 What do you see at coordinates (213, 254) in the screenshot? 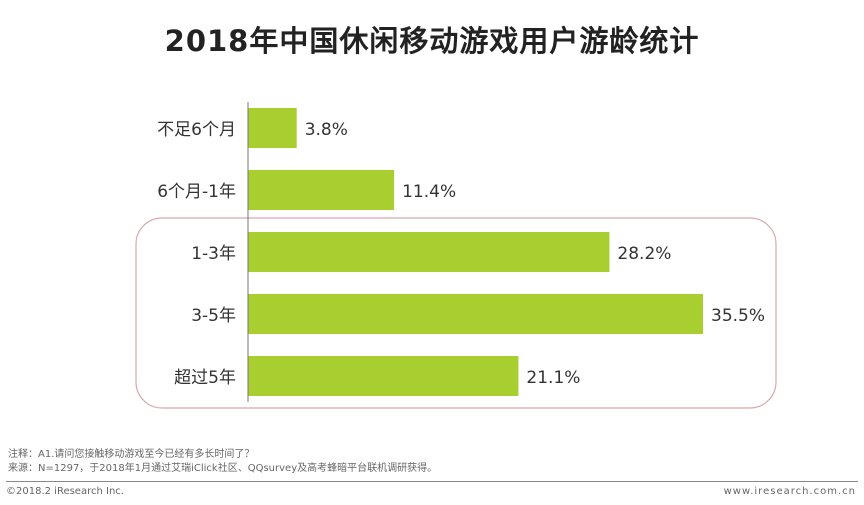
I see `category-label-2: 1-3年` at bounding box center [213, 254].